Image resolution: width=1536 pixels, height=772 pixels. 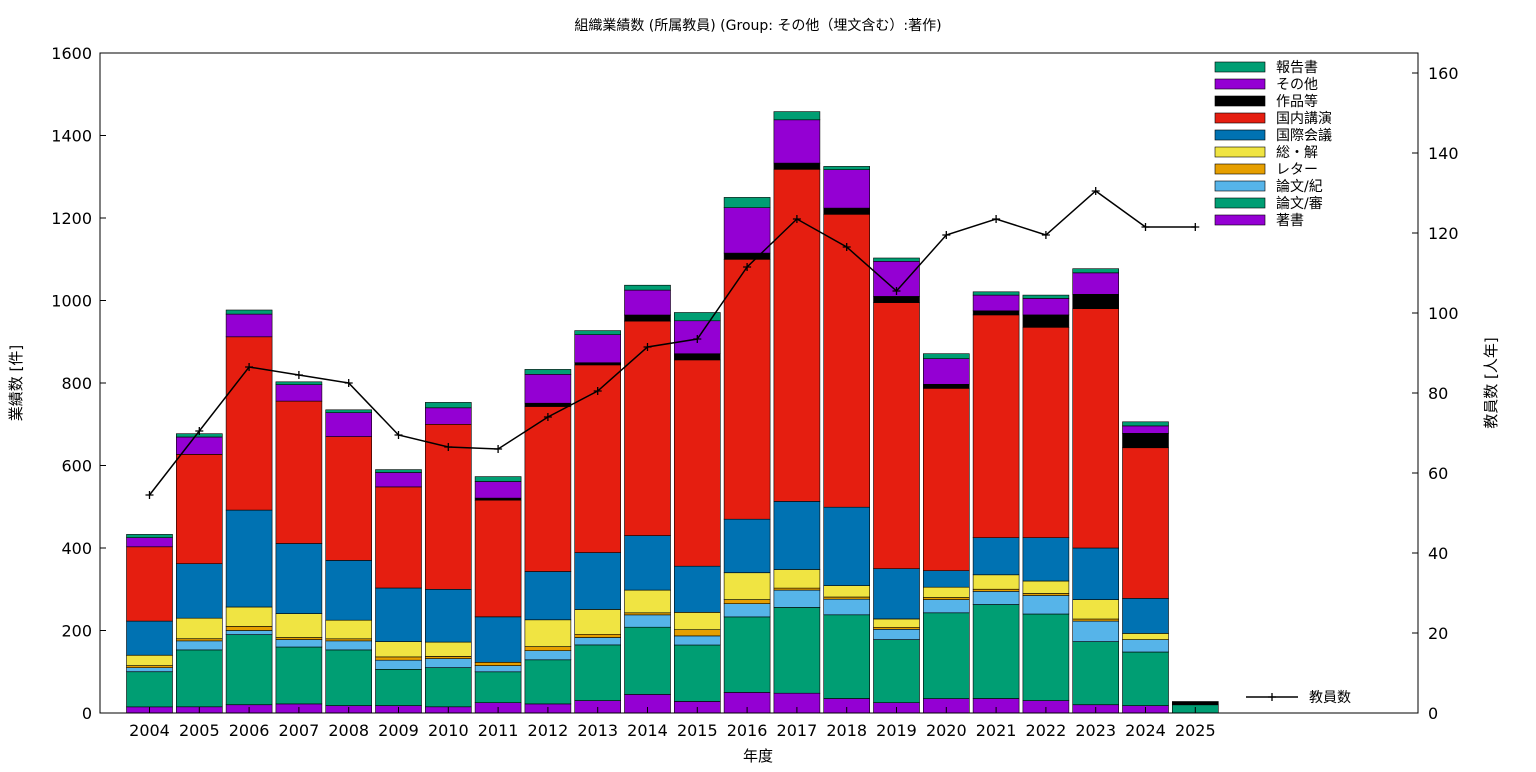 I want to click on bar-segment-2008-s9, so click(x=349, y=411).